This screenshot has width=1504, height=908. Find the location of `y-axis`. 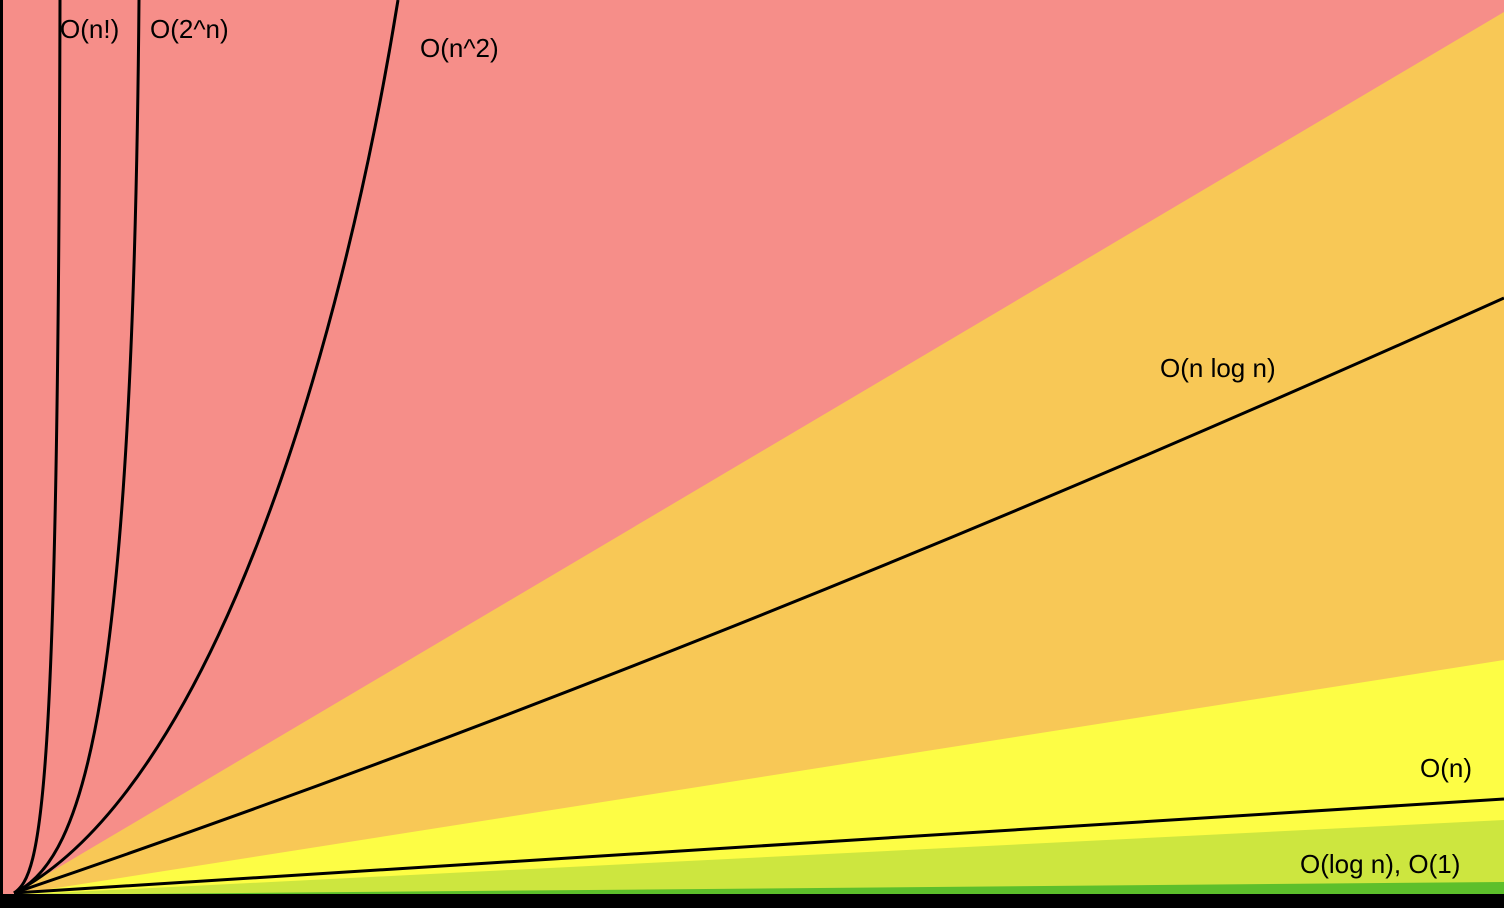

y-axis is located at coordinates (1, 454).